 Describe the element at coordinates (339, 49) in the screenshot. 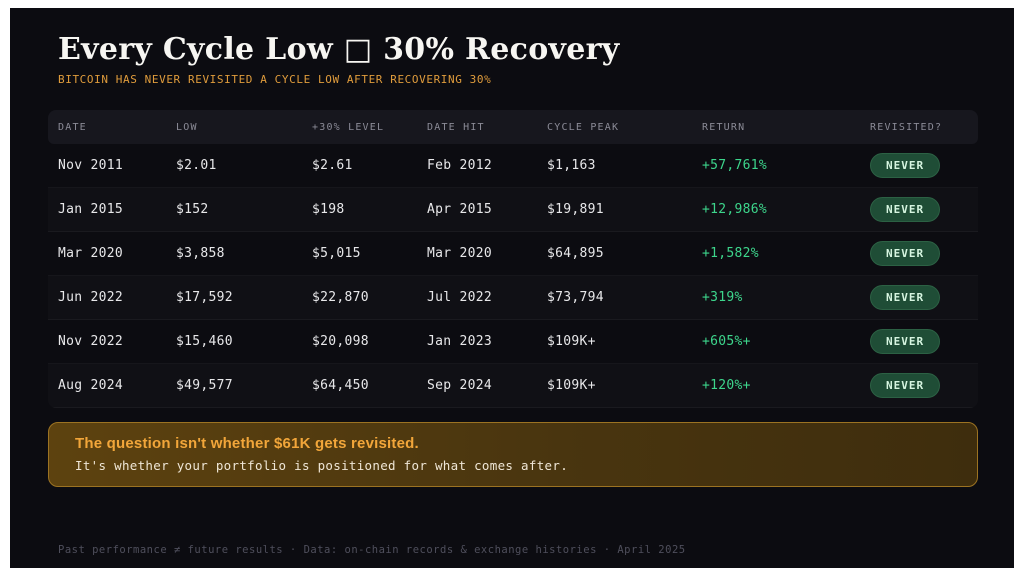

I see `page-title: Every Cycle Low □ 30% Recovery` at that location.